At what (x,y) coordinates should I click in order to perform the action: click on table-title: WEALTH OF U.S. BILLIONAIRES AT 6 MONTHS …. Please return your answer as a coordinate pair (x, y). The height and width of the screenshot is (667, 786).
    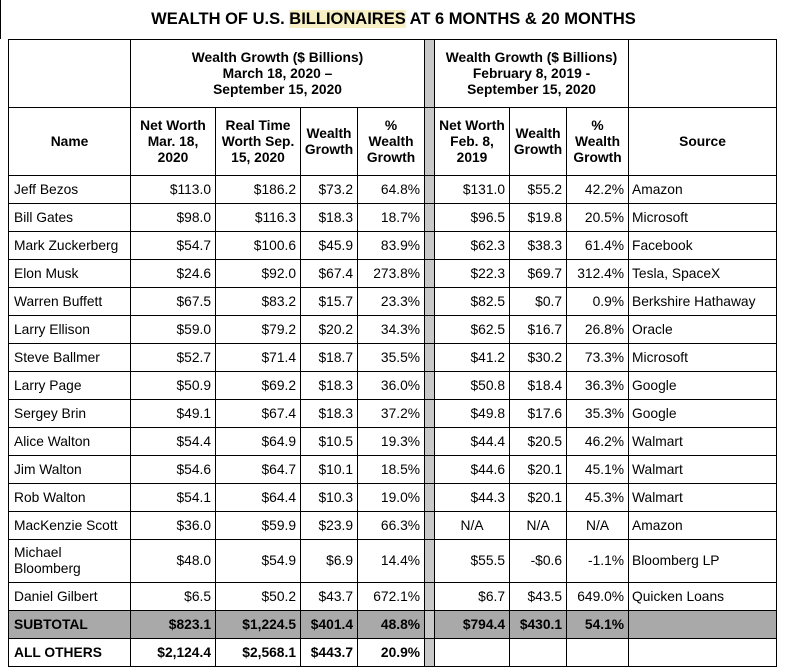
    Looking at the image, I should click on (393, 19).